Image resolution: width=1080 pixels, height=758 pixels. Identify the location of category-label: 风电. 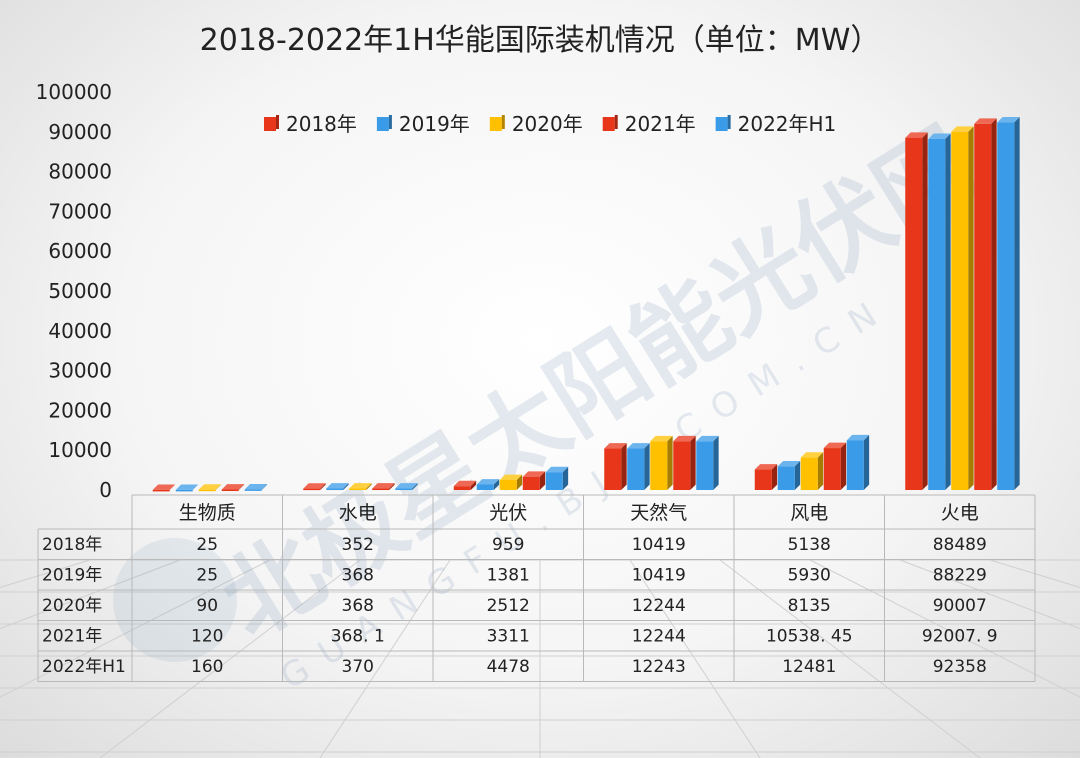
(809, 513).